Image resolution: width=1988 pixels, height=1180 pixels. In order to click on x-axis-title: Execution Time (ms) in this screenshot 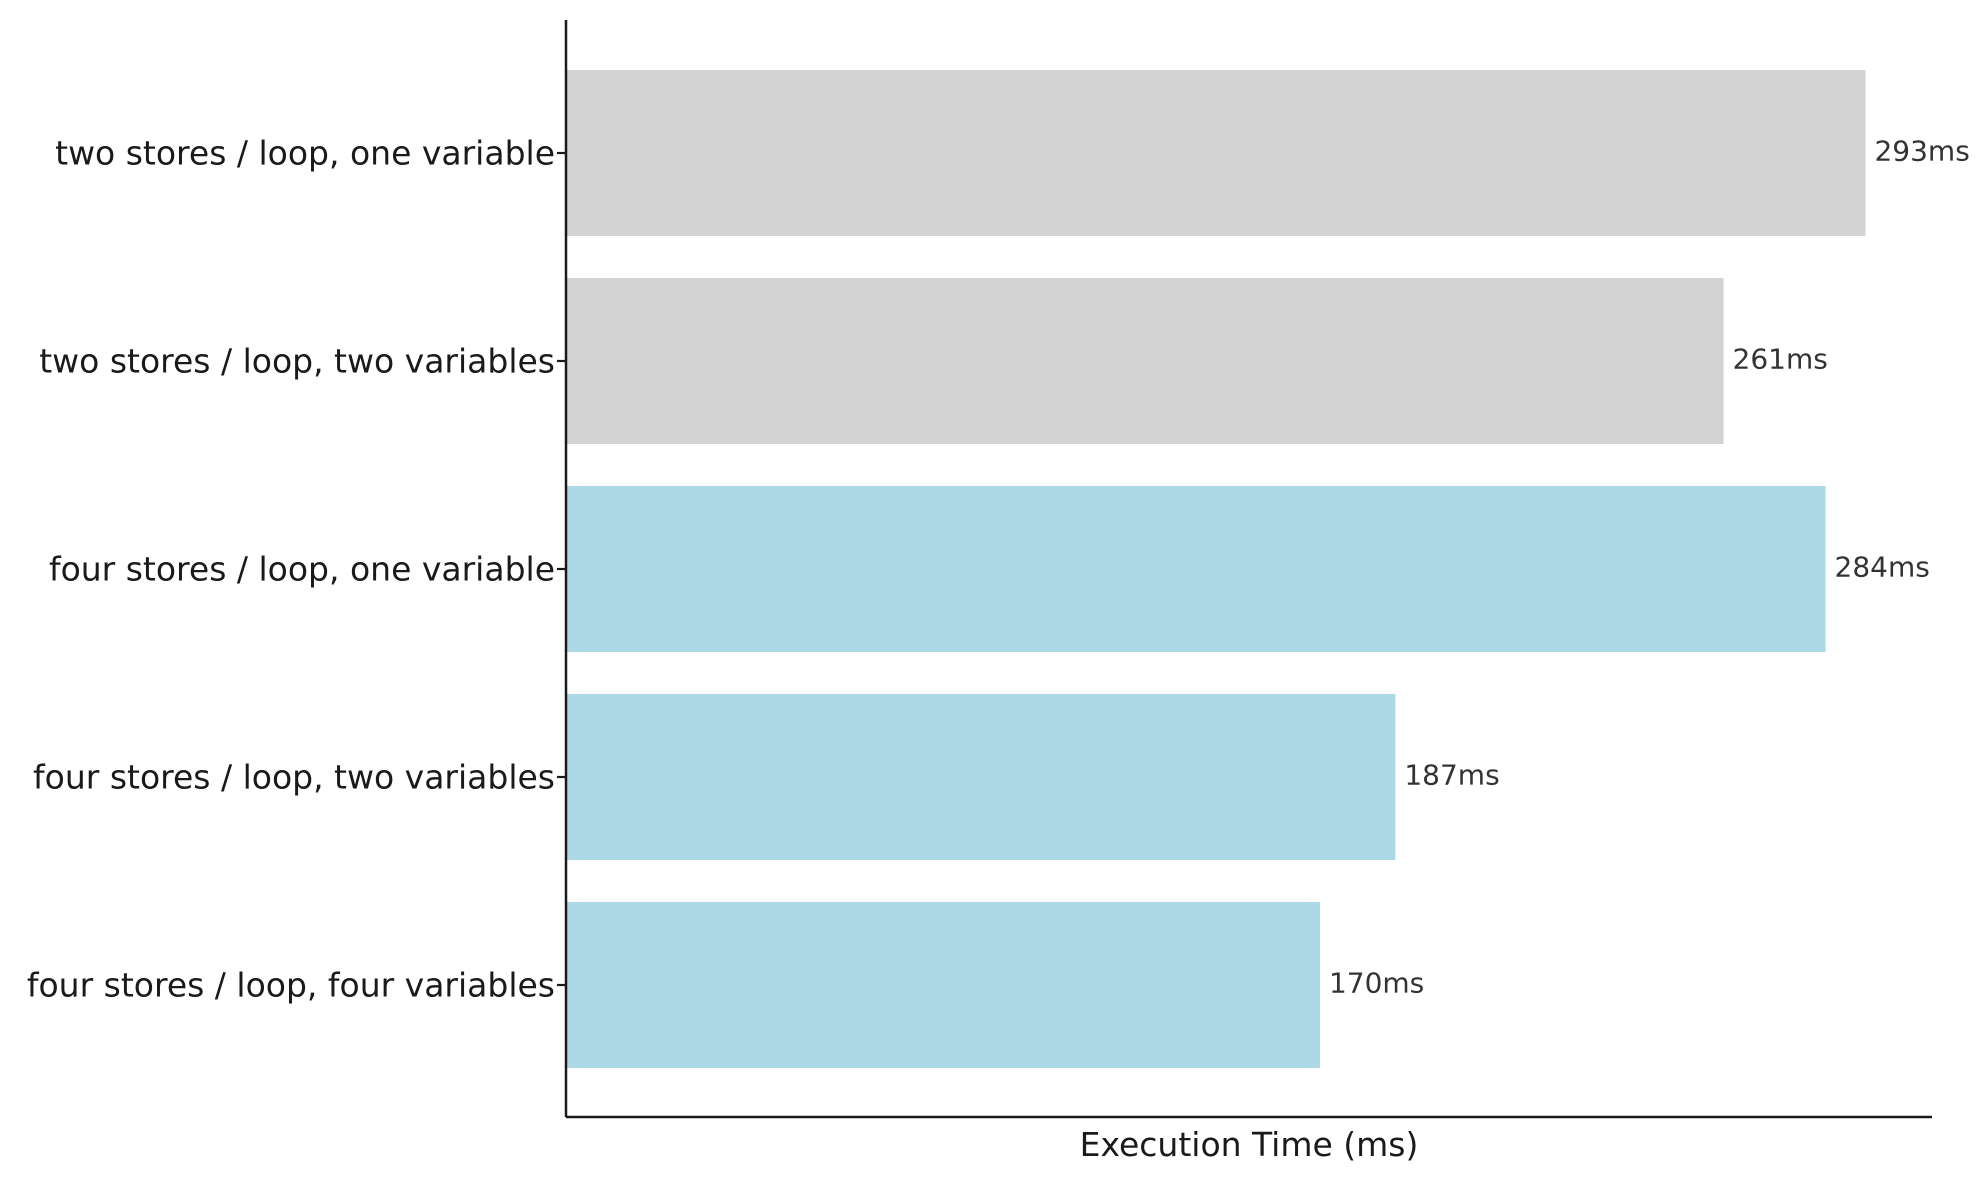, I will do `click(1249, 1144)`.